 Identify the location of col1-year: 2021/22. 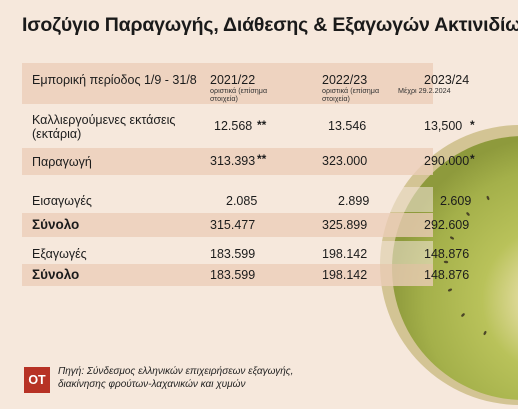
(233, 80).